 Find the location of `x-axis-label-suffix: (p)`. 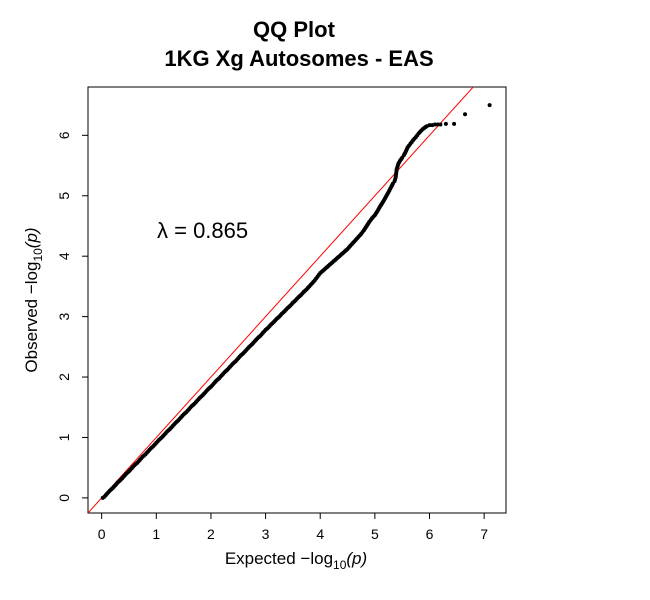

x-axis-label-suffix: (p) is located at coordinates (356, 558).